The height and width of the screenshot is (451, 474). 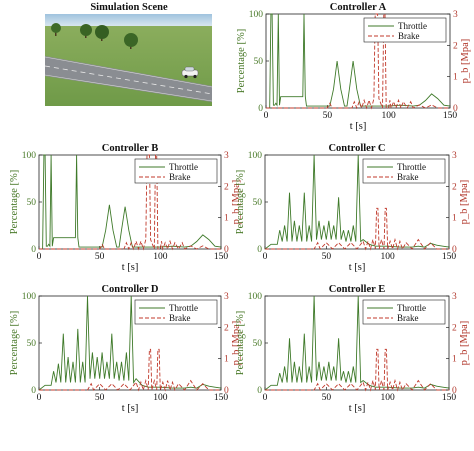 What do you see at coordinates (94, 36) in the screenshot?
I see `tree-icon` at bounding box center [94, 36].